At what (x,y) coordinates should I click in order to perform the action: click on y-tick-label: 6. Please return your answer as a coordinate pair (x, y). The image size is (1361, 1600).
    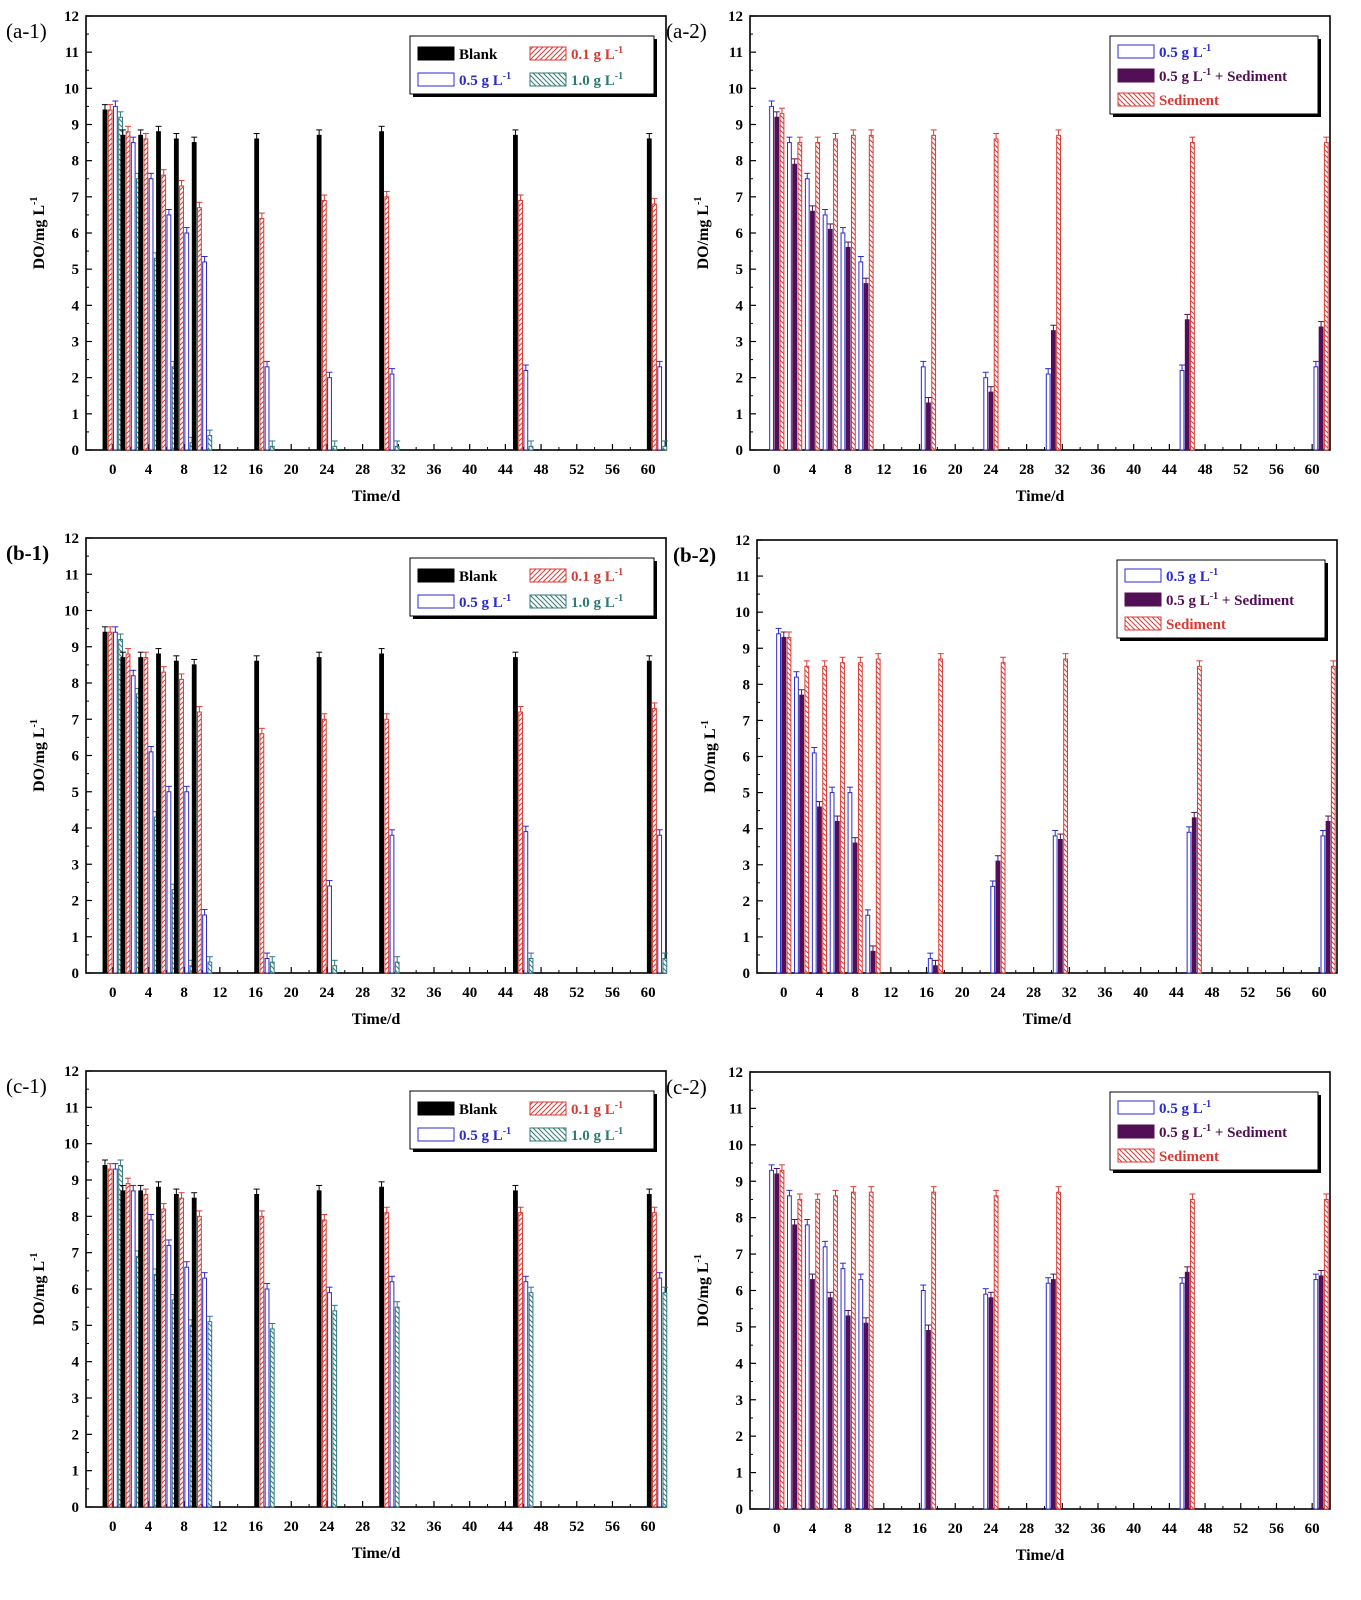
    Looking at the image, I should click on (76, 757).